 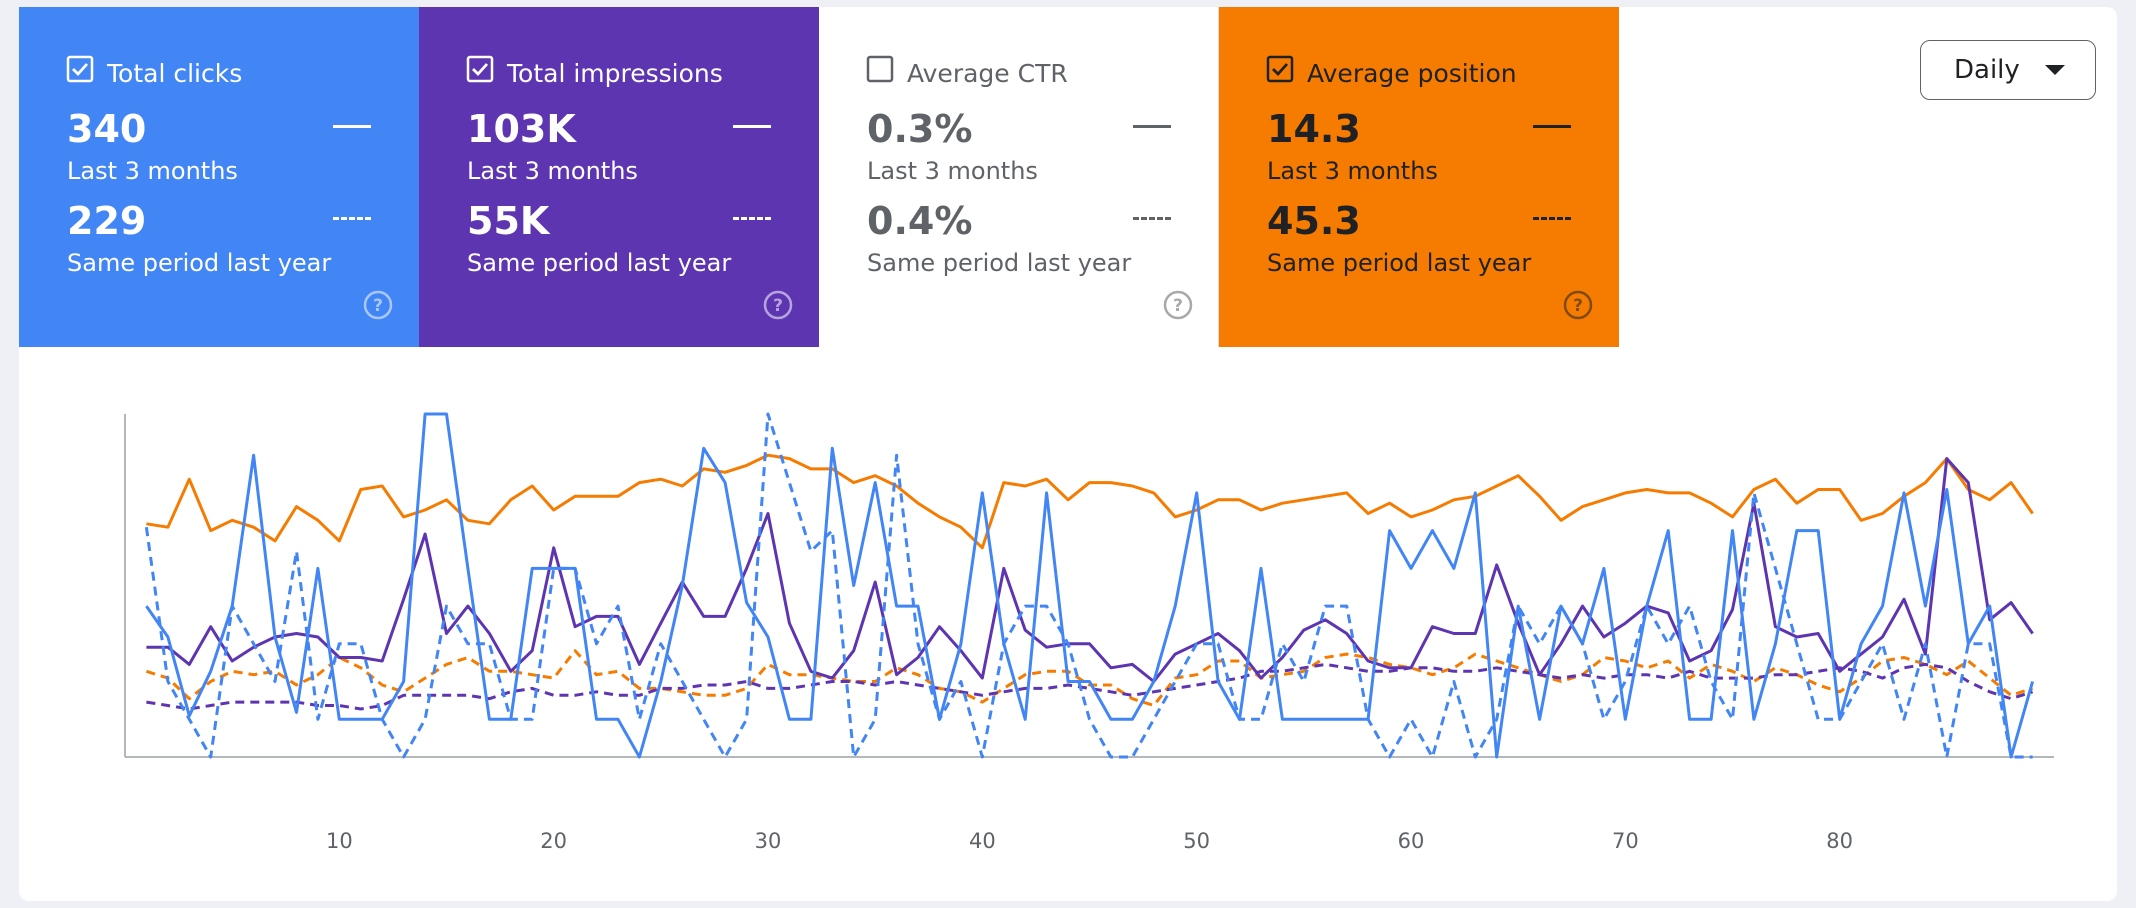 What do you see at coordinates (920, 221) in the screenshot?
I see `previous-value: 0.4%` at bounding box center [920, 221].